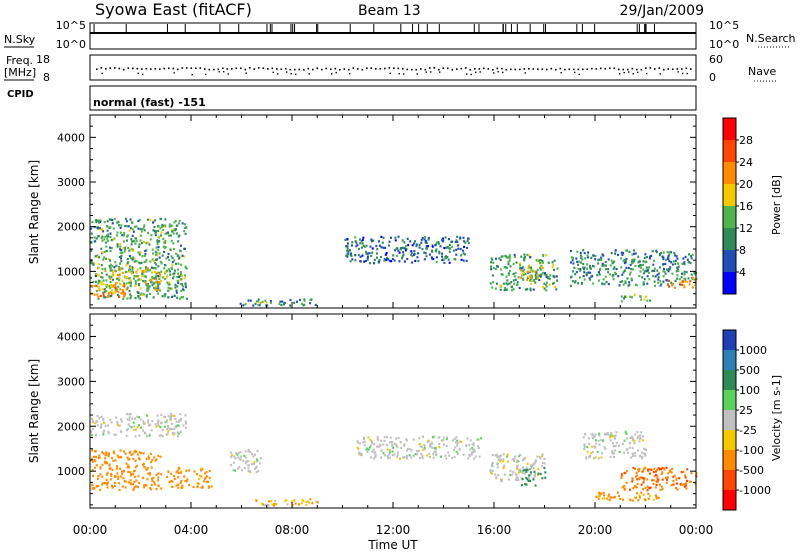  I want to click on freq-tick-top: 18, so click(43, 59).